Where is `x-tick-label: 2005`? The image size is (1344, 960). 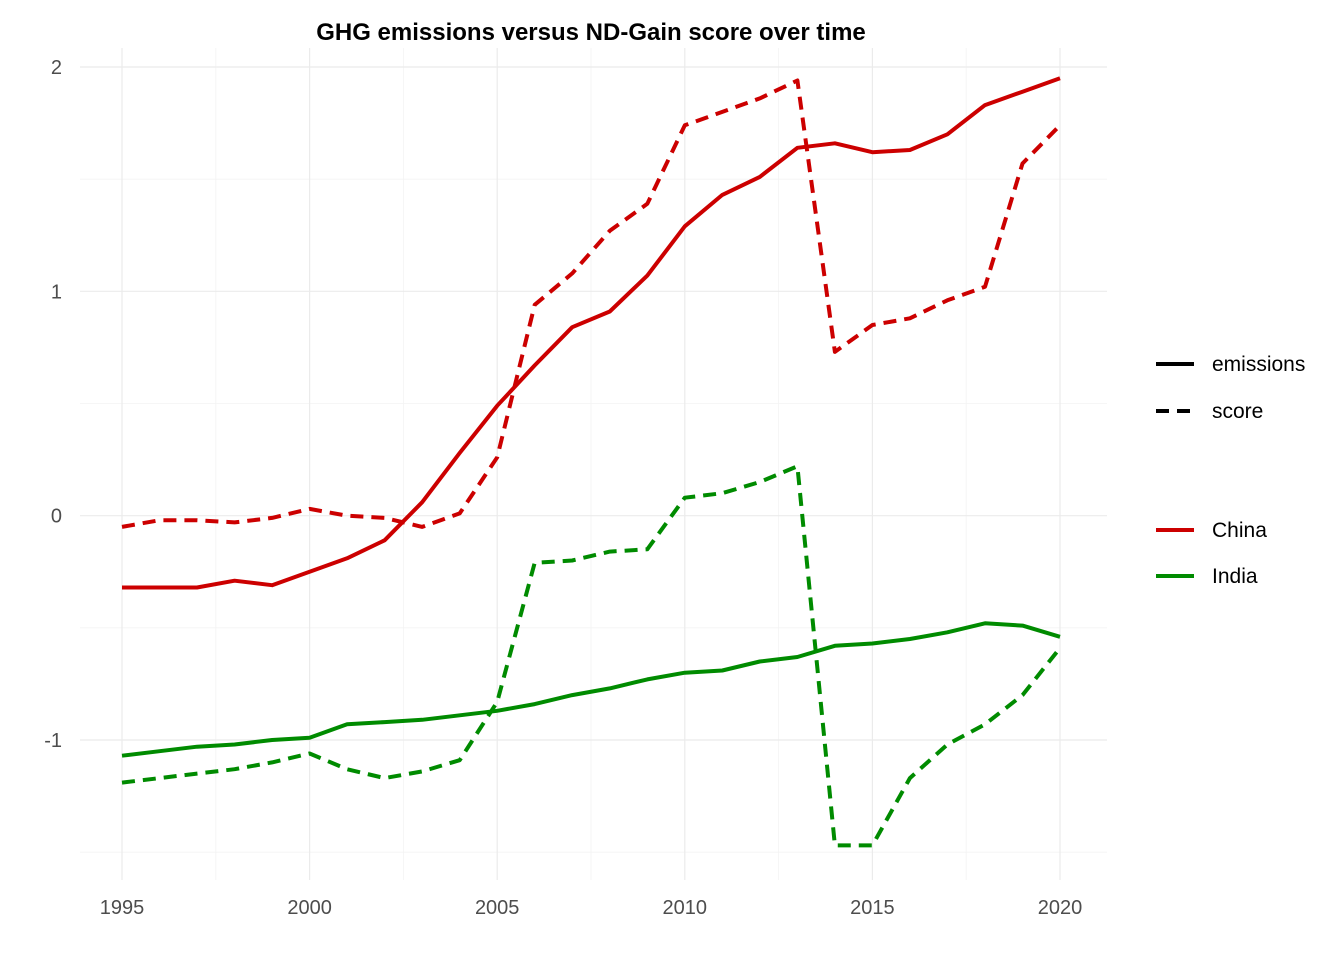
x-tick-label: 2005 is located at coordinates (497, 908).